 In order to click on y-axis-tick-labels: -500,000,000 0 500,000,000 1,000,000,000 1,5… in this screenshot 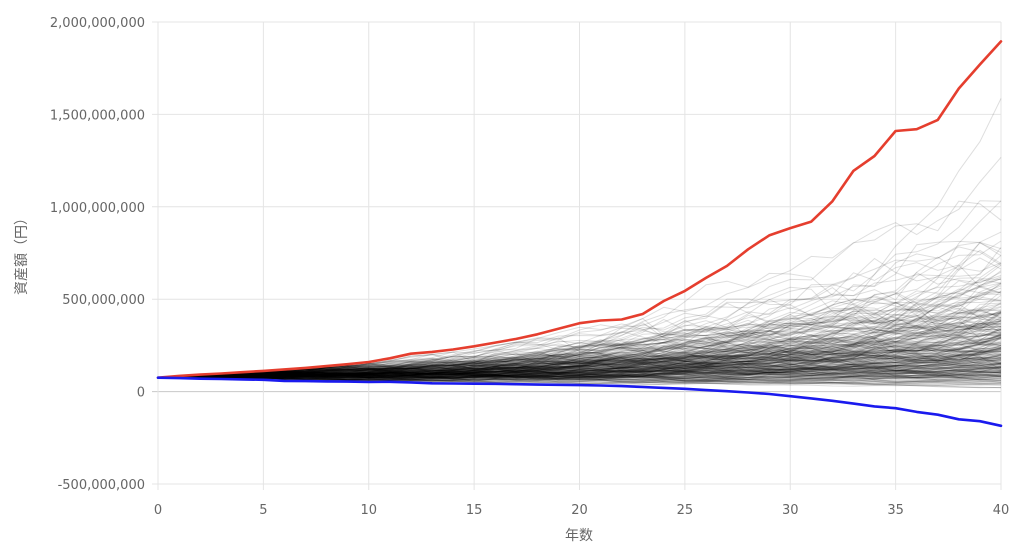, I will do `click(97, 254)`.